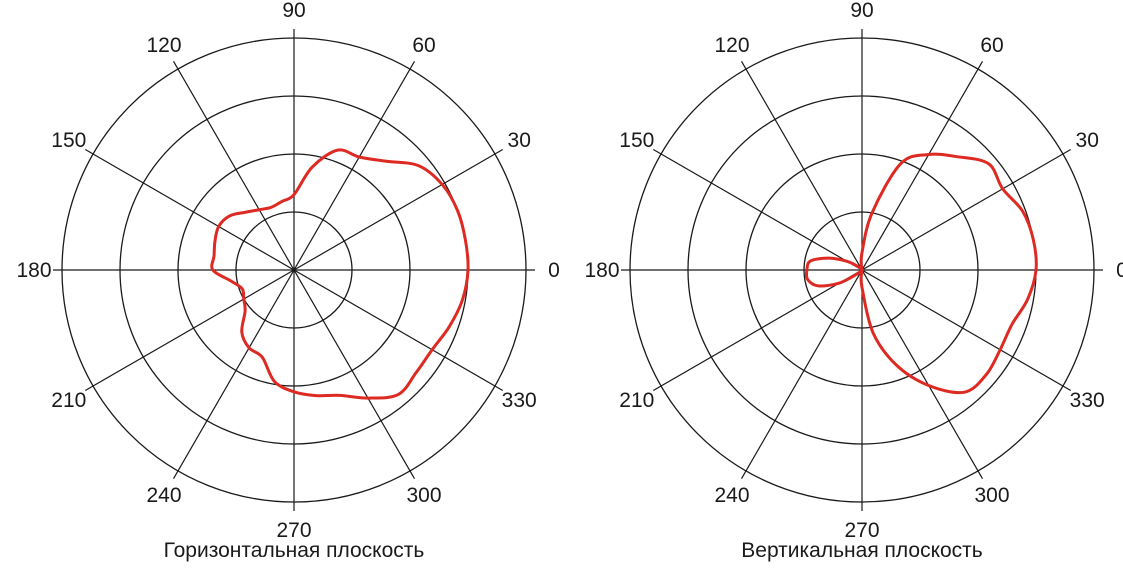 The height and width of the screenshot is (587, 1123). What do you see at coordinates (294, 550) in the screenshot?
I see `chart-caption: Горизонтальная плоскость` at bounding box center [294, 550].